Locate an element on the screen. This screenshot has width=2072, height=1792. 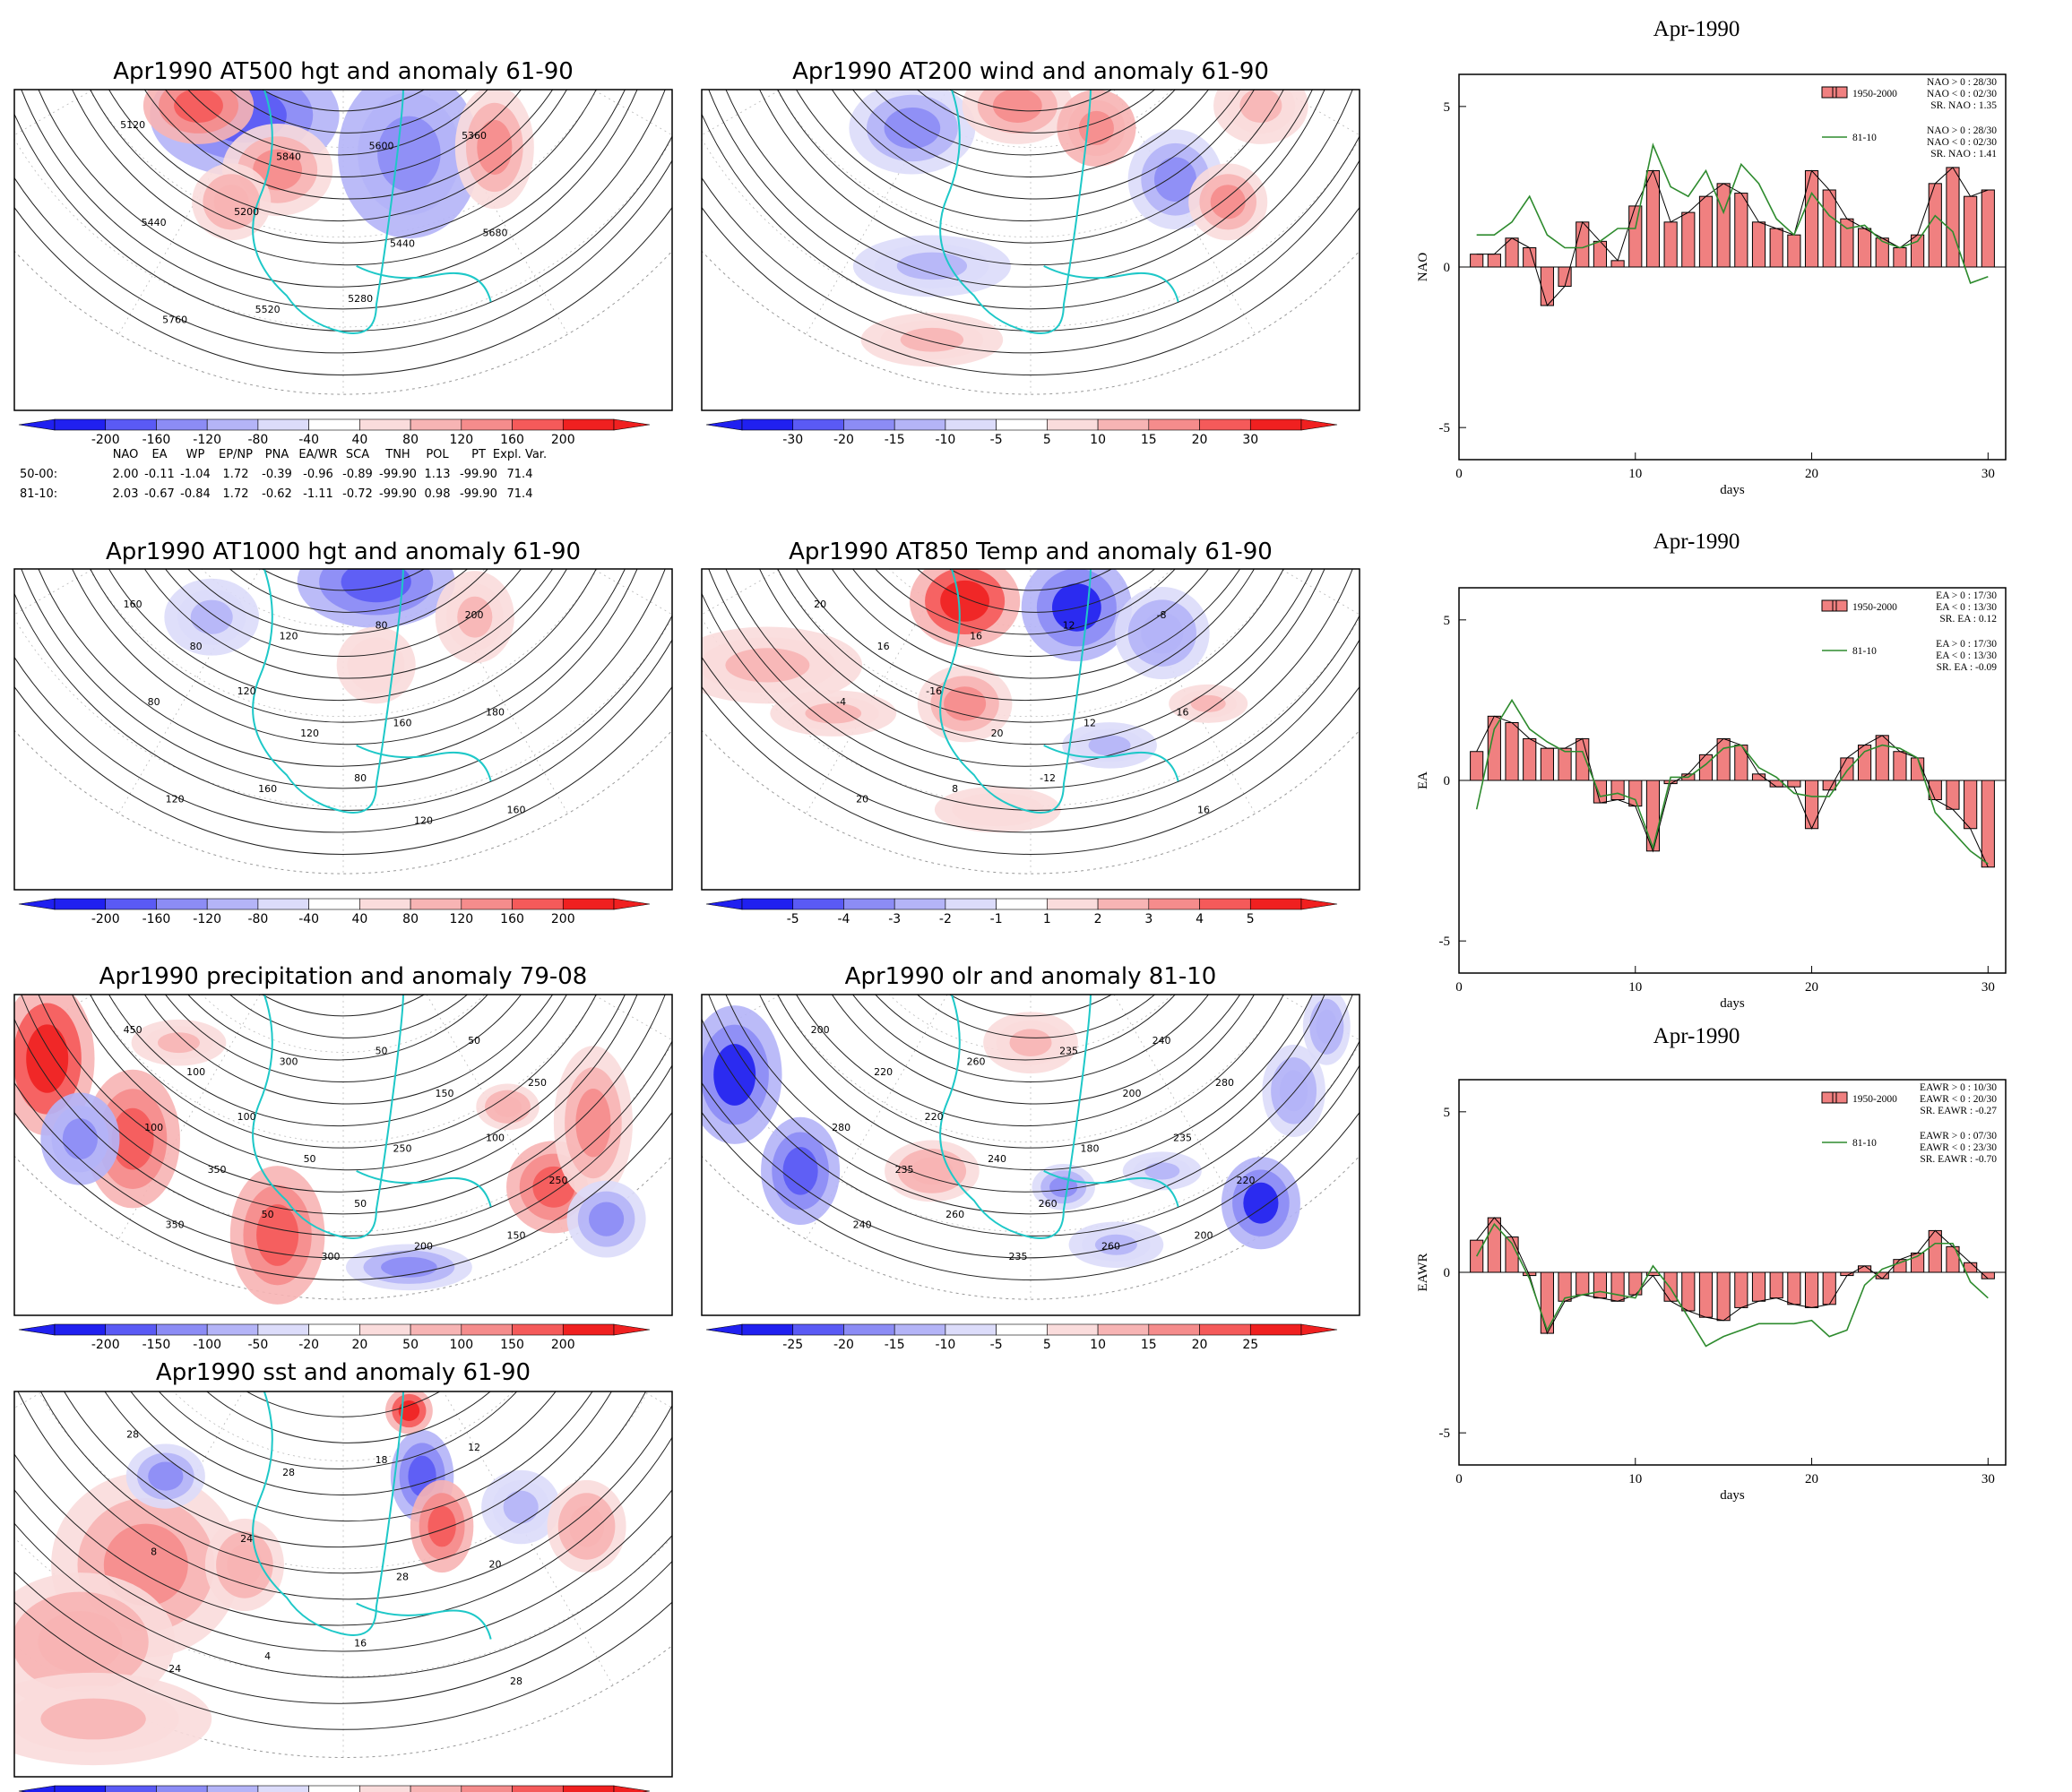
legend-stat: EAWR > 0 : 07/30 is located at coordinates (1958, 1136).